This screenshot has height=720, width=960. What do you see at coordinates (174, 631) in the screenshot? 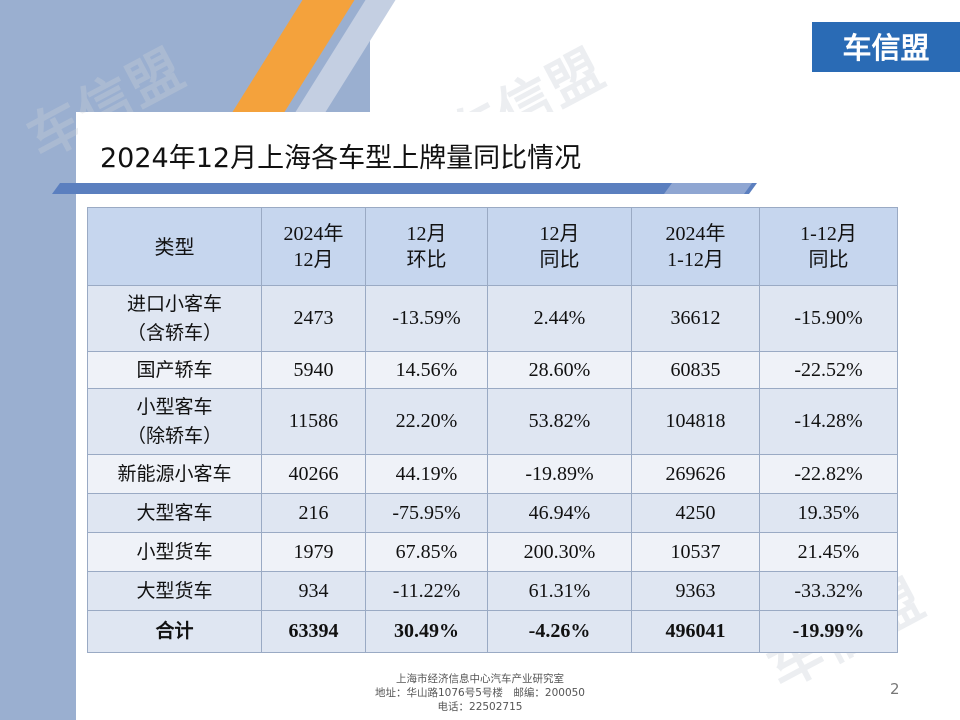
I see `total-label: 合计` at bounding box center [174, 631].